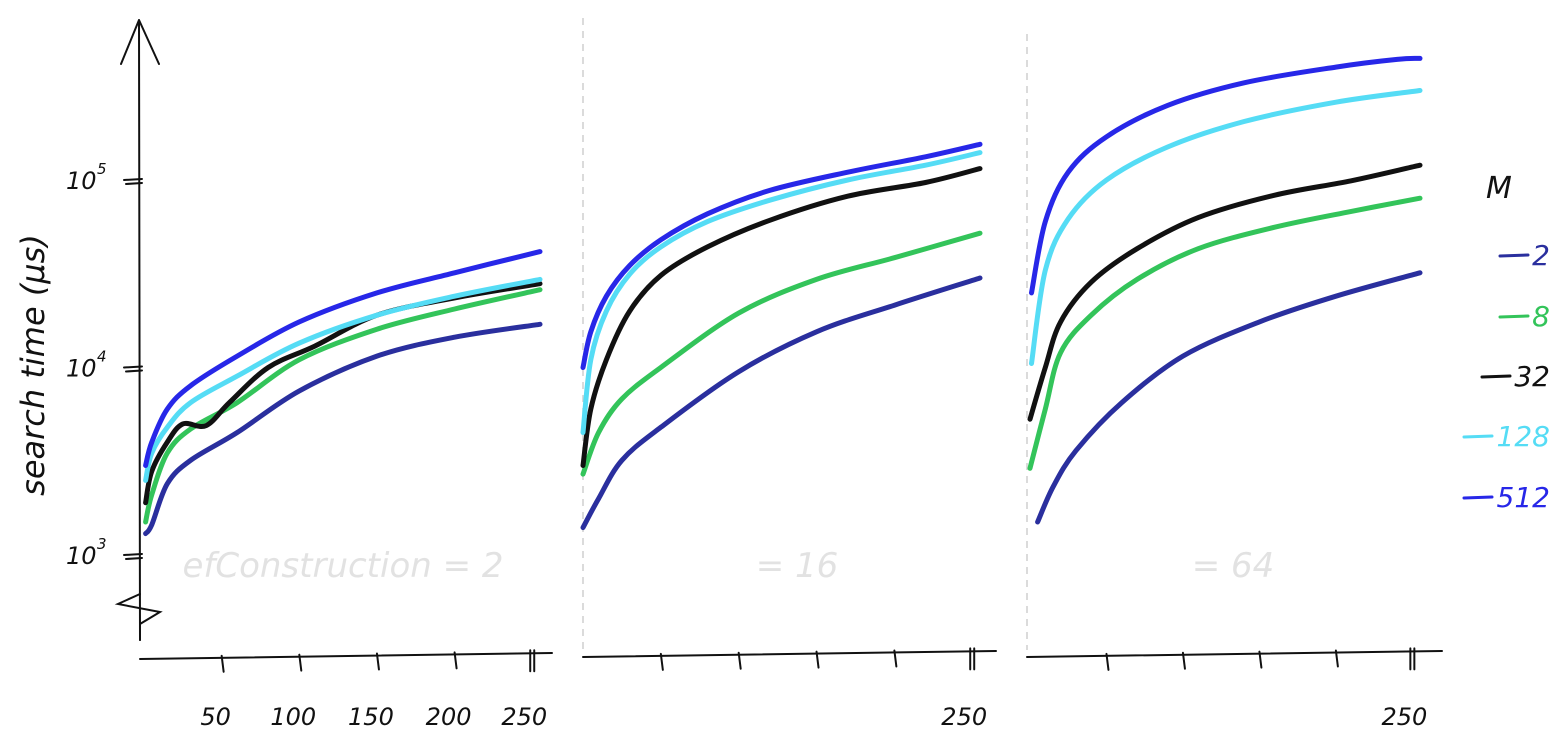  I want to click on x-tick-label: 150, so click(371, 717).